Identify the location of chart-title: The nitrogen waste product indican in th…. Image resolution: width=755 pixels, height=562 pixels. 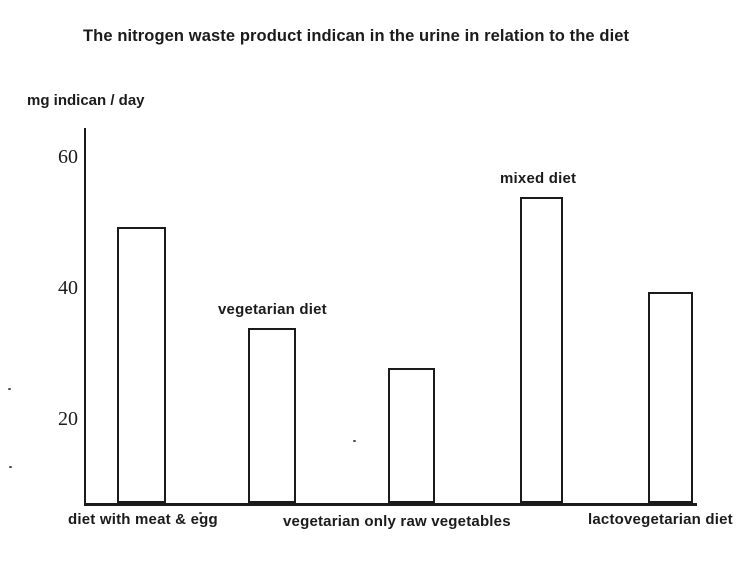
(356, 36).